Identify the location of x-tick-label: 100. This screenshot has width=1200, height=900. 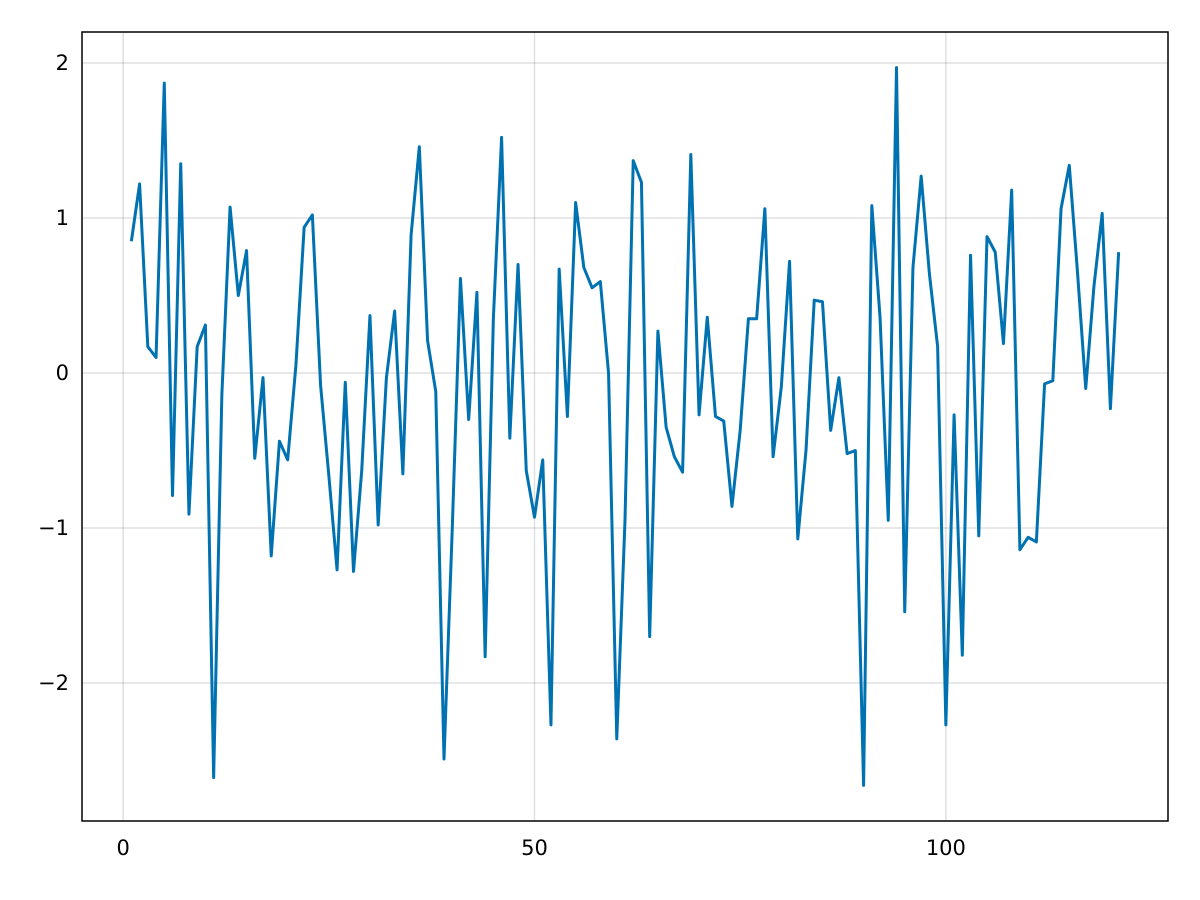
(946, 848).